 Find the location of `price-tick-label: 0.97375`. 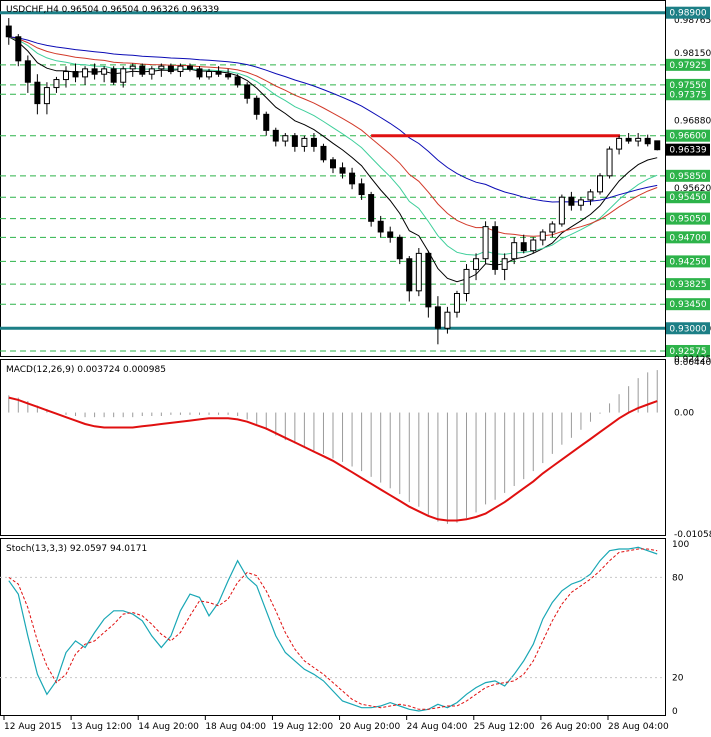

price-tick-label: 0.97375 is located at coordinates (687, 95).